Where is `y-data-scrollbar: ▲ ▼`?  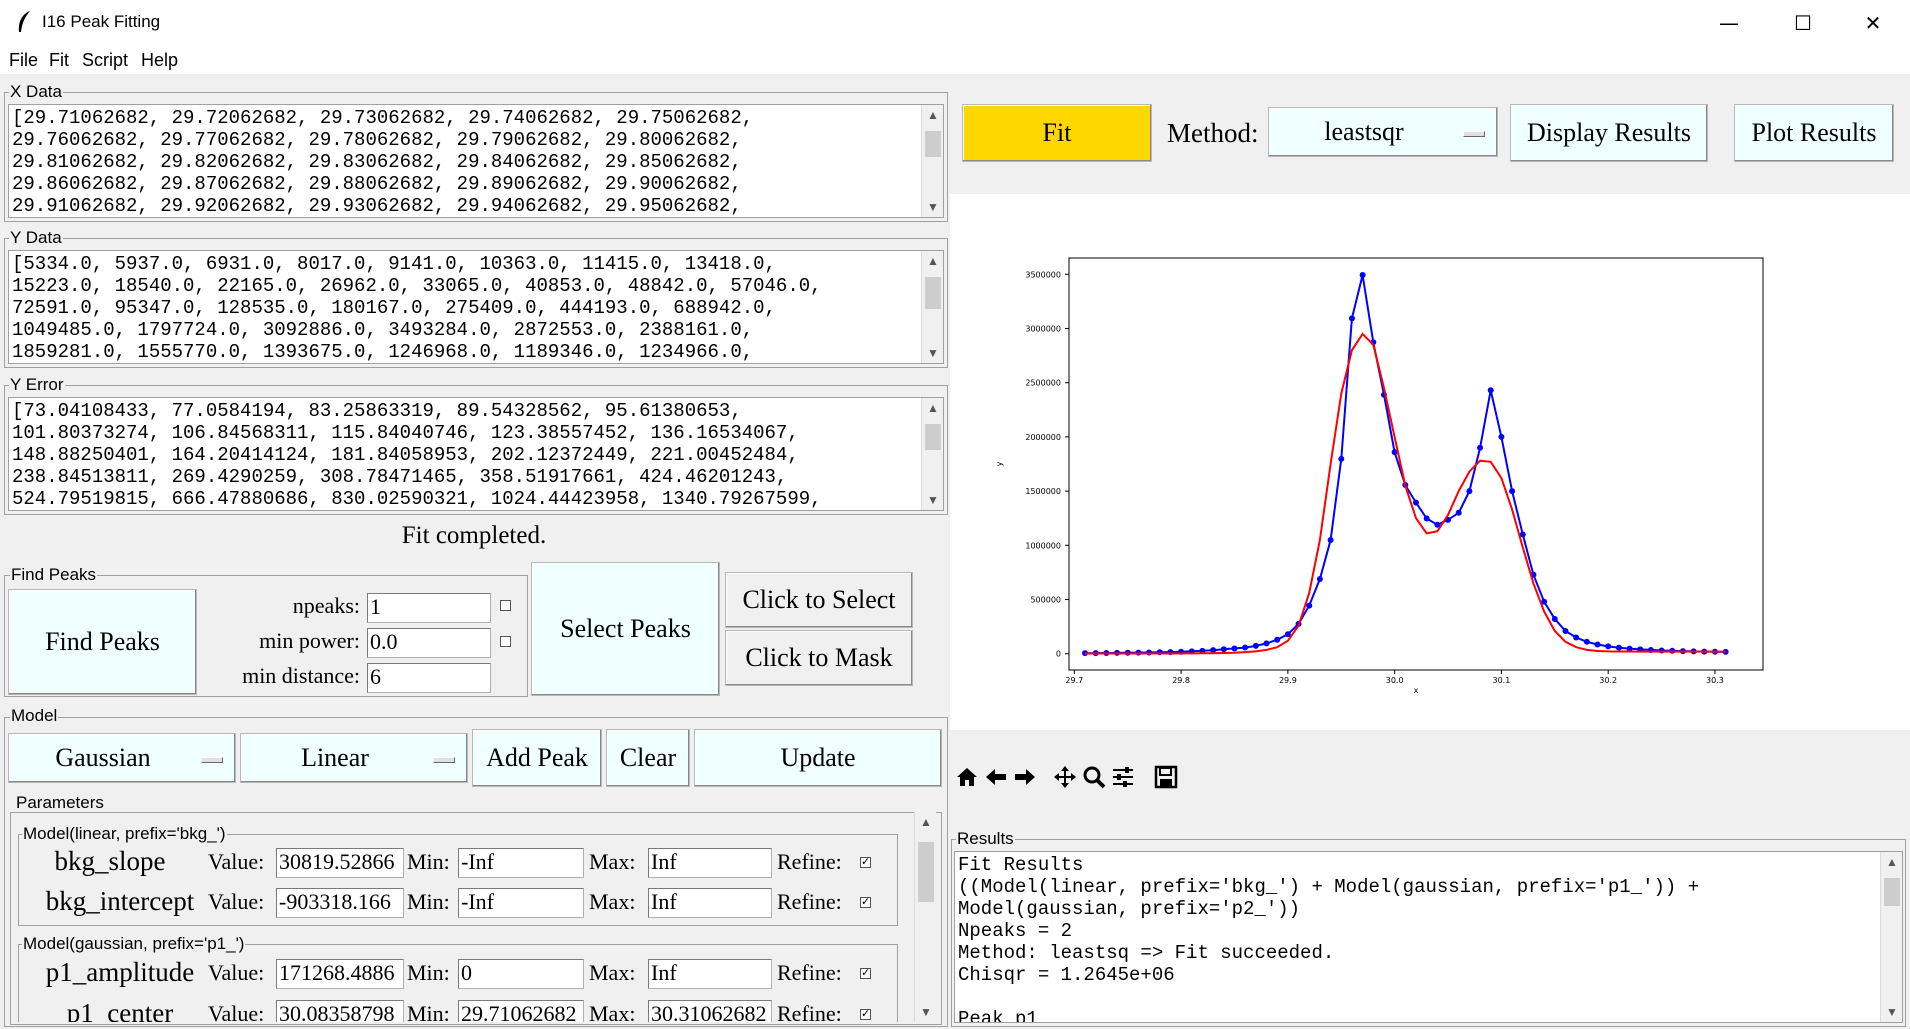
y-data-scrollbar: ▲ ▼ is located at coordinates (932, 307).